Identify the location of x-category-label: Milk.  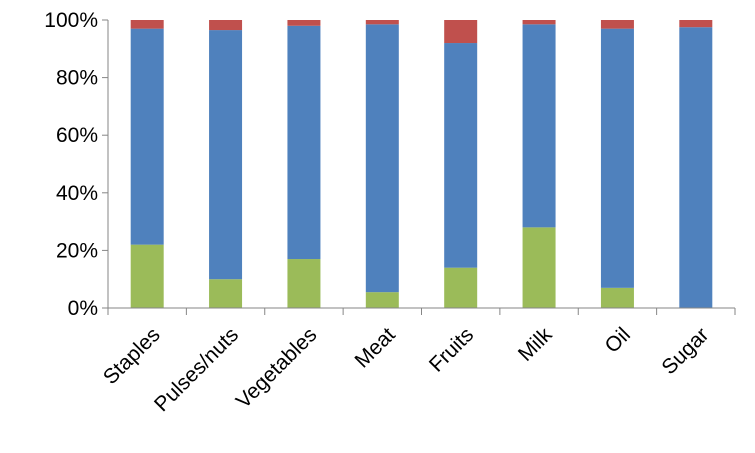
(535, 344).